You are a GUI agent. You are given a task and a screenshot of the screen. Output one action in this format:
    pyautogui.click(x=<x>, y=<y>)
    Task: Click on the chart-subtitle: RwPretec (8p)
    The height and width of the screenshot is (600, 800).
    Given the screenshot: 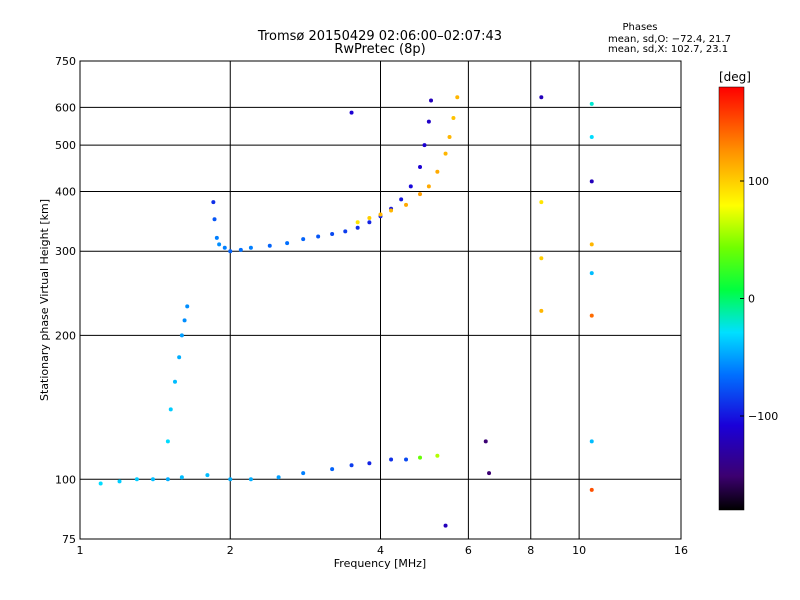 What is the action you would take?
    pyautogui.click(x=379, y=49)
    